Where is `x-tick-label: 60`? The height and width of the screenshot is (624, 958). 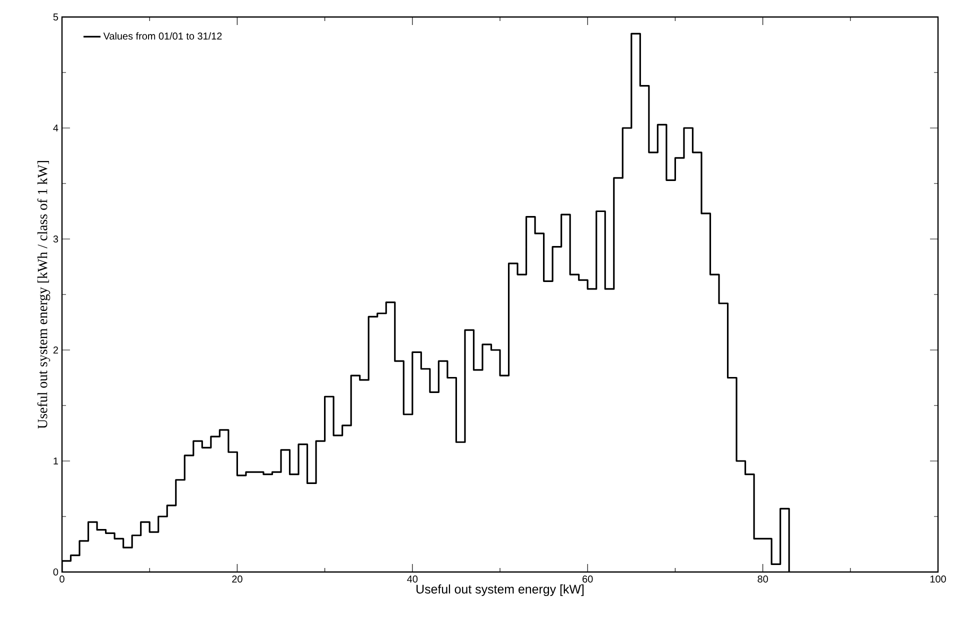
x-tick-label: 60 is located at coordinates (587, 579).